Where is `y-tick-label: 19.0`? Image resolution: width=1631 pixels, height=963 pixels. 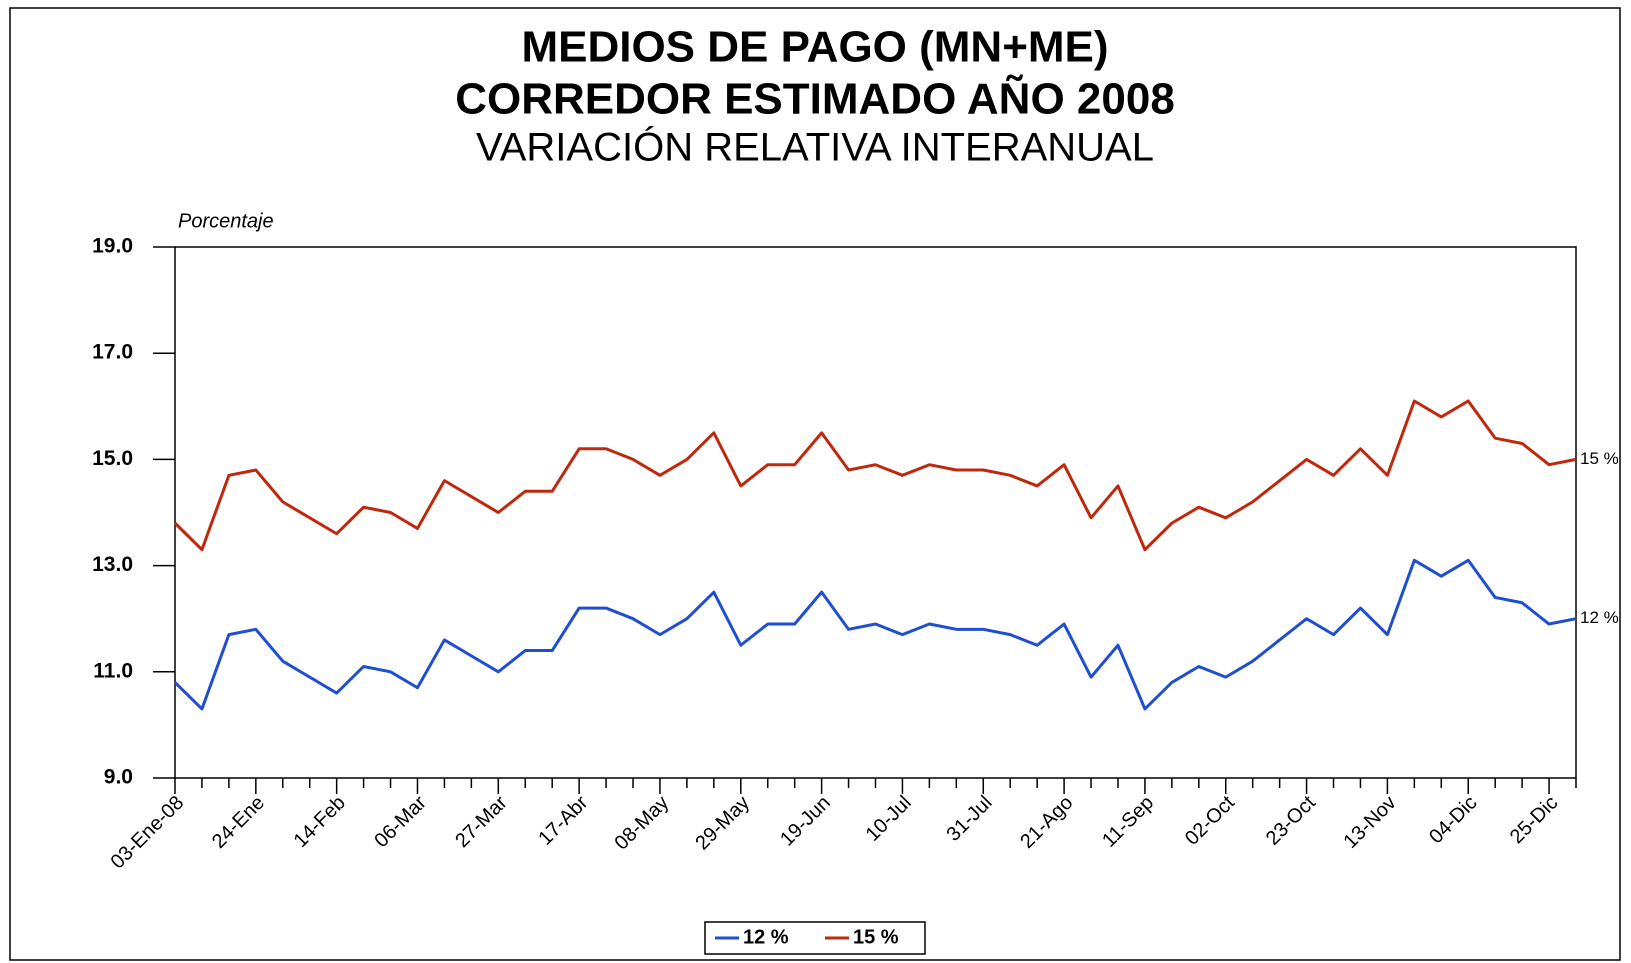
y-tick-label: 19.0 is located at coordinates (112, 246).